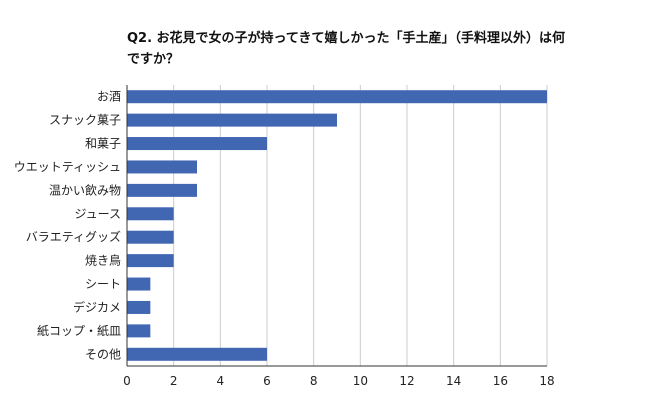 This screenshot has height=416, width=671. What do you see at coordinates (103, 284) in the screenshot?
I see `category-label-8: シート` at bounding box center [103, 284].